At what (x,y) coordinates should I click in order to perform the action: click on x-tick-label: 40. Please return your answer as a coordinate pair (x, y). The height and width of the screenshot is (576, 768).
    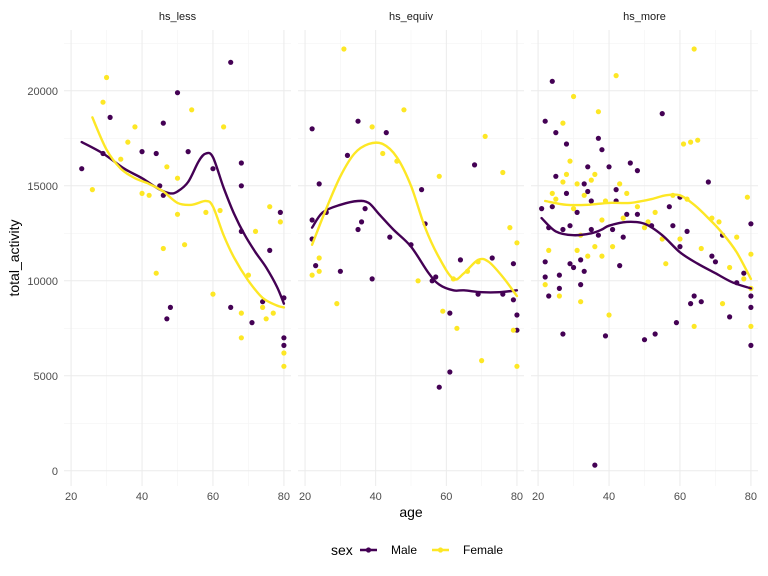
    Looking at the image, I should click on (609, 497).